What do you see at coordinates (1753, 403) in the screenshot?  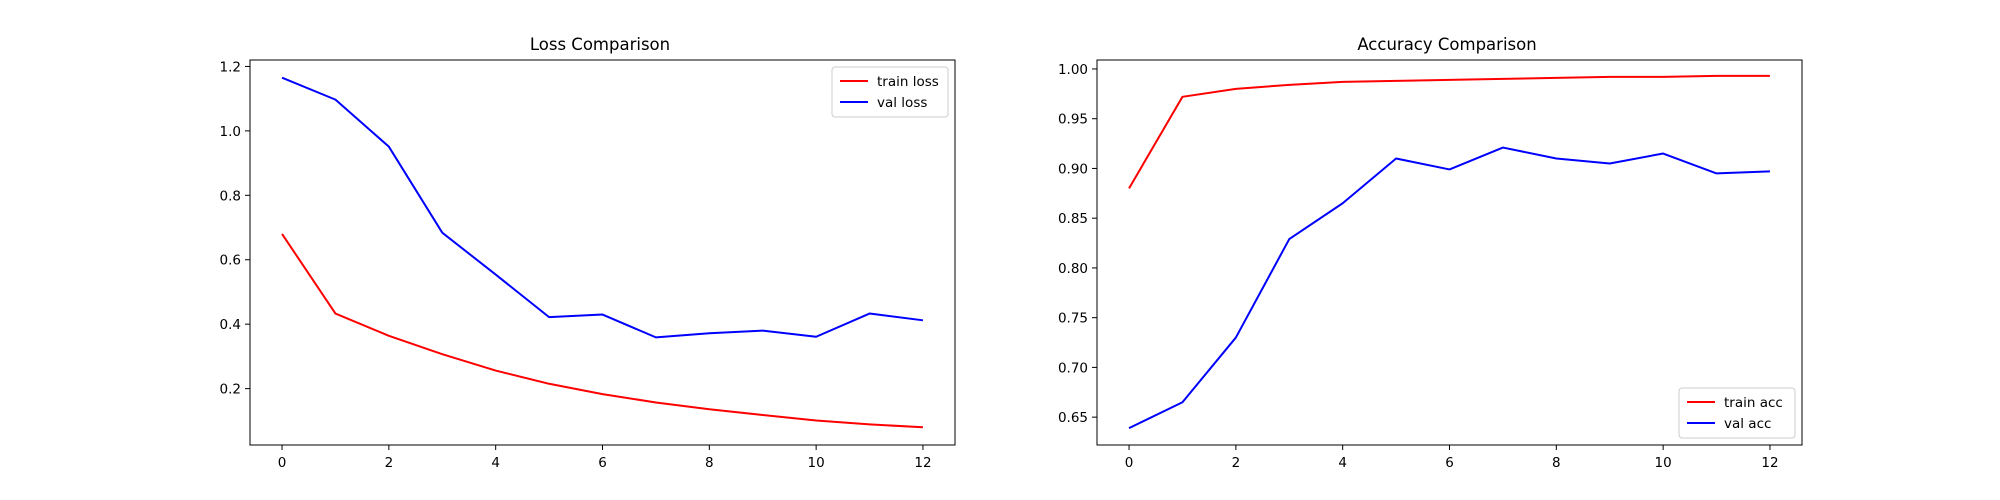 I see `accuracy-legend-label: train acc` at bounding box center [1753, 403].